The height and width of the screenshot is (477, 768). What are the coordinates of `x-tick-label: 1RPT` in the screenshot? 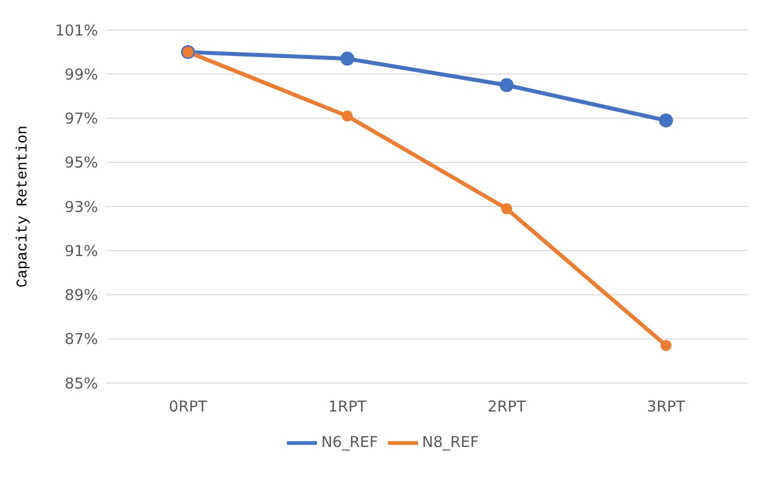 It's located at (348, 407).